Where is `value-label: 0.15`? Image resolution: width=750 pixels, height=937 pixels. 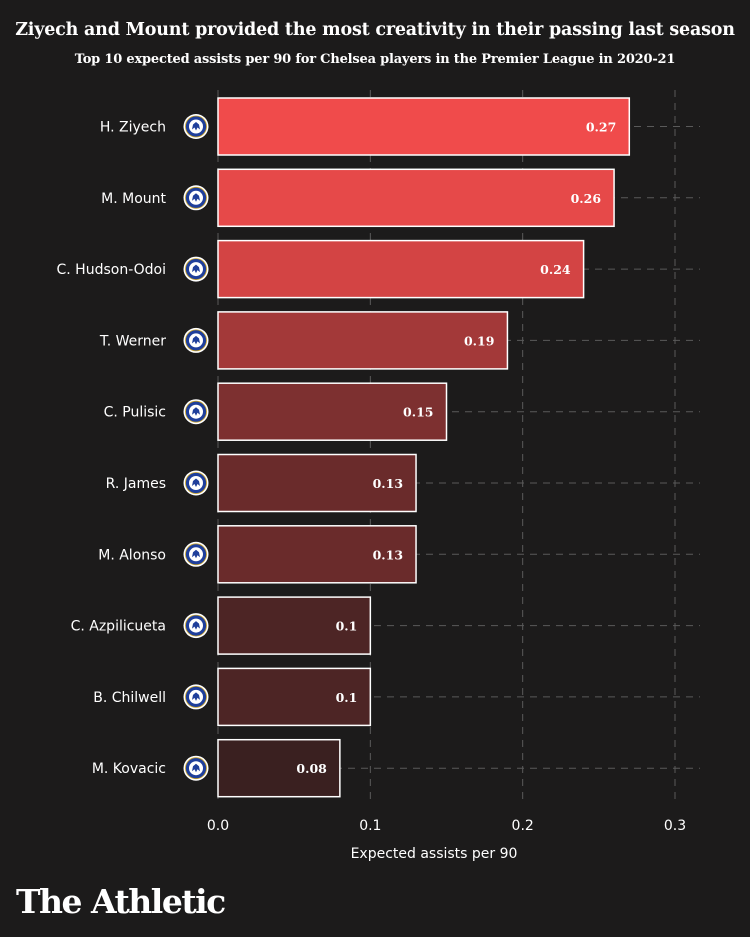
value-label: 0.15 is located at coordinates (418, 412).